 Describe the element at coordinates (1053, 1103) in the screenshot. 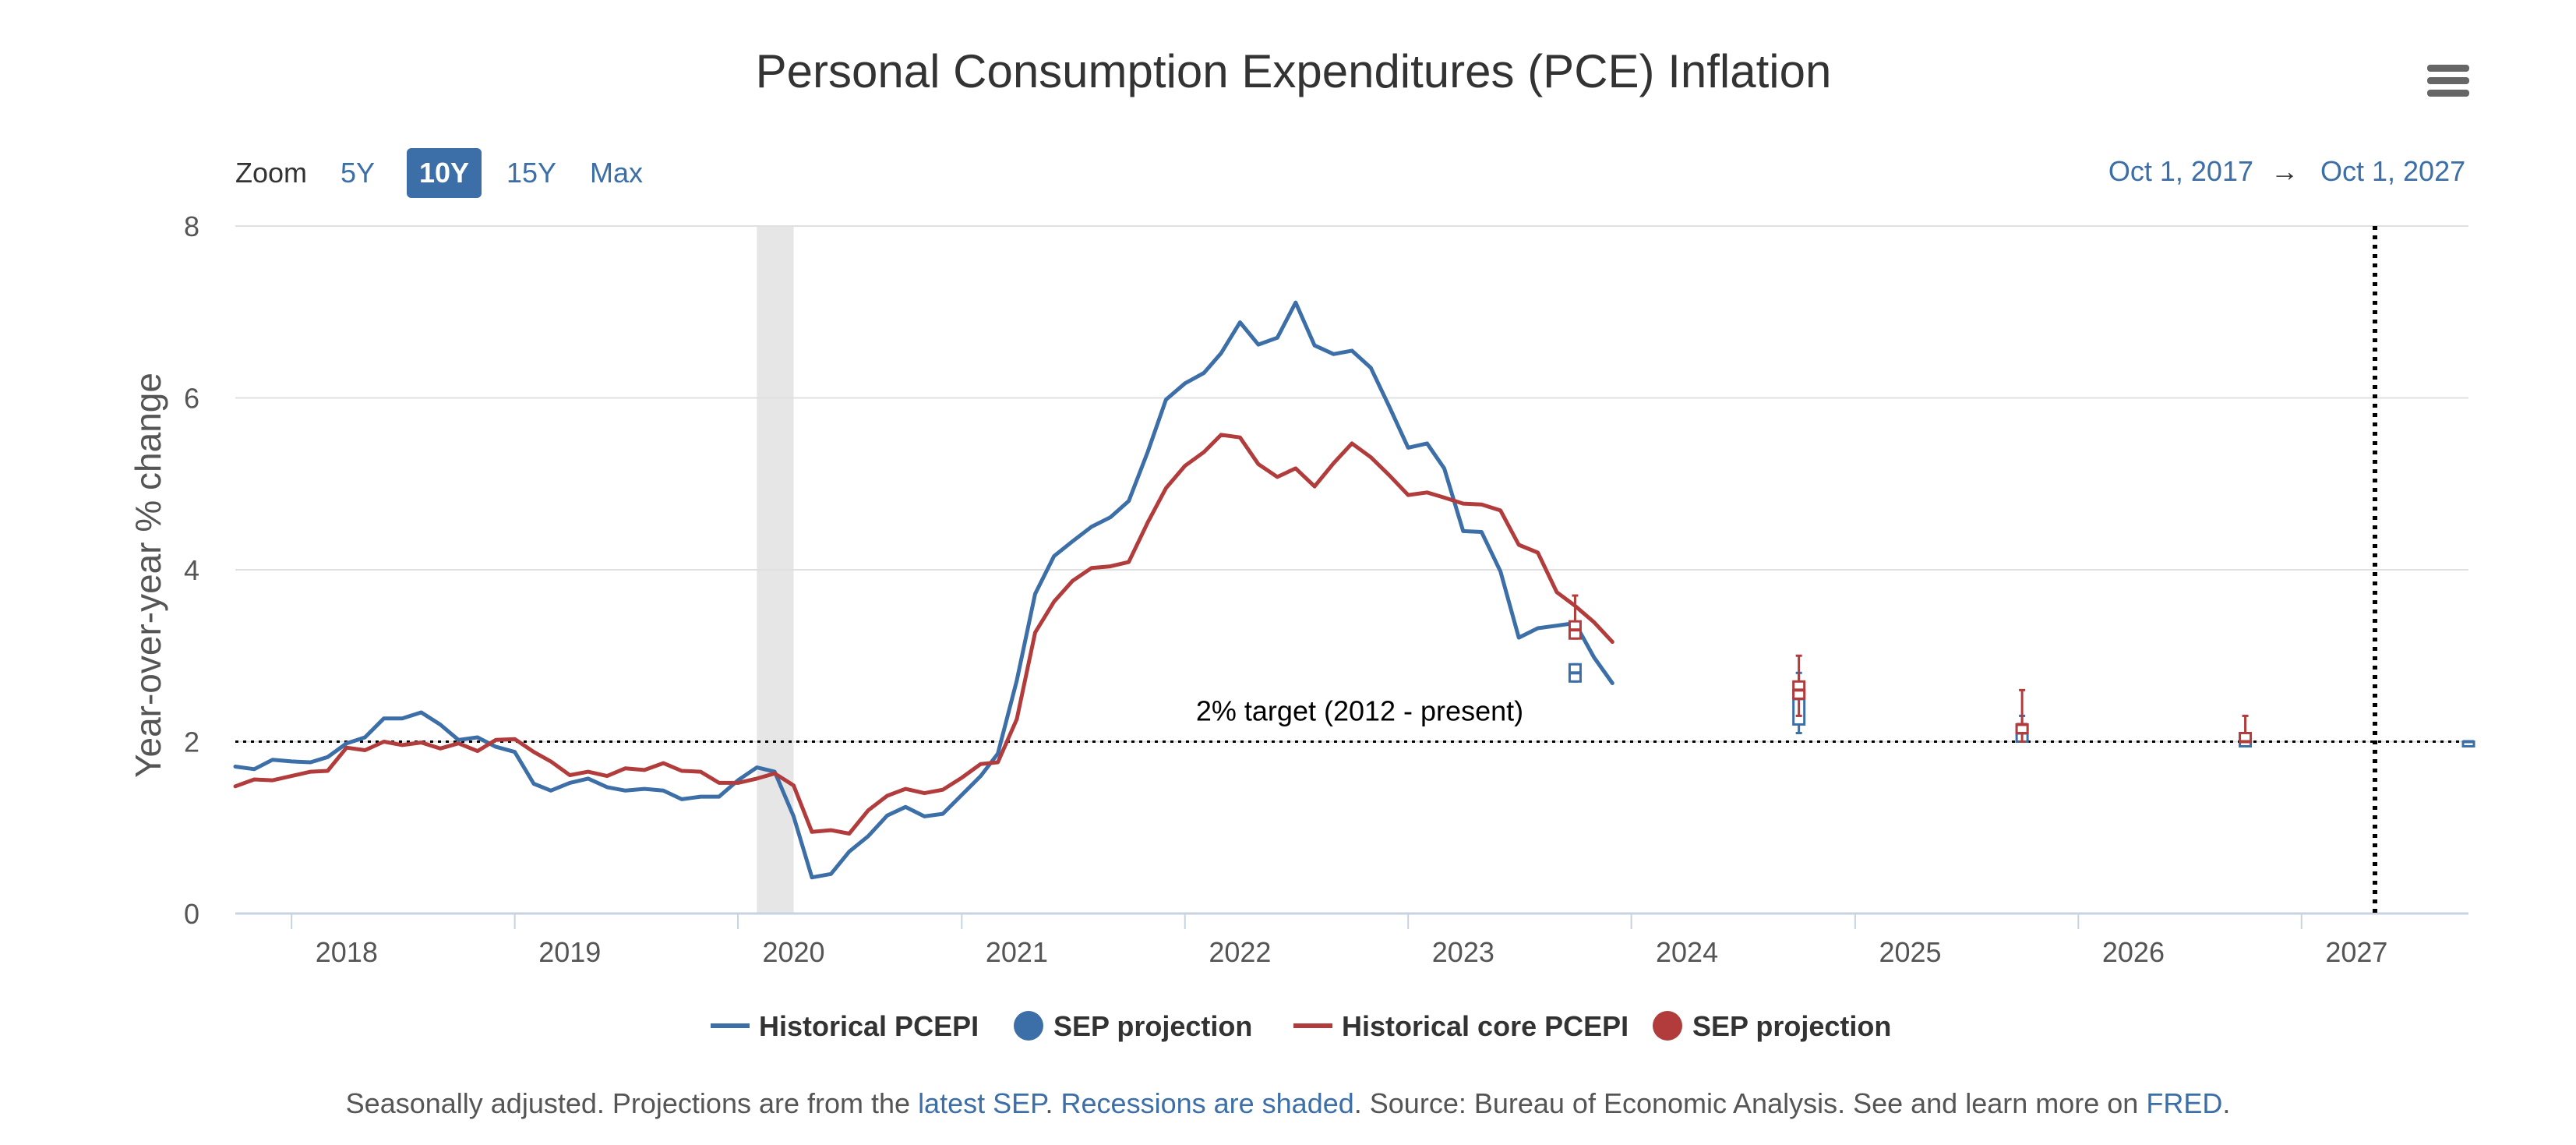

I see `footer-text-2: .` at that location.